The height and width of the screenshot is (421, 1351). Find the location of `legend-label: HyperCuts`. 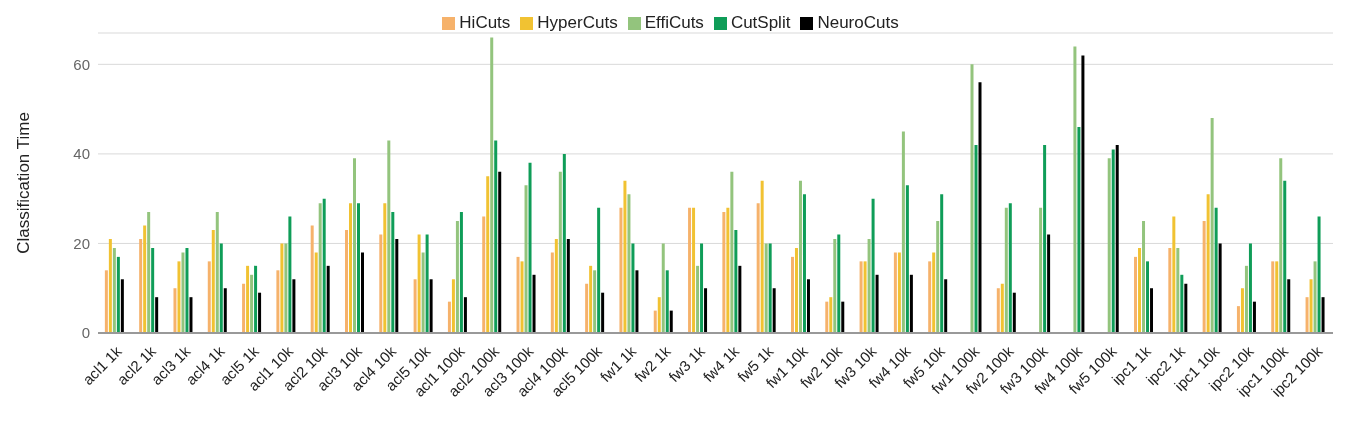

legend-label: HyperCuts is located at coordinates (577, 22).